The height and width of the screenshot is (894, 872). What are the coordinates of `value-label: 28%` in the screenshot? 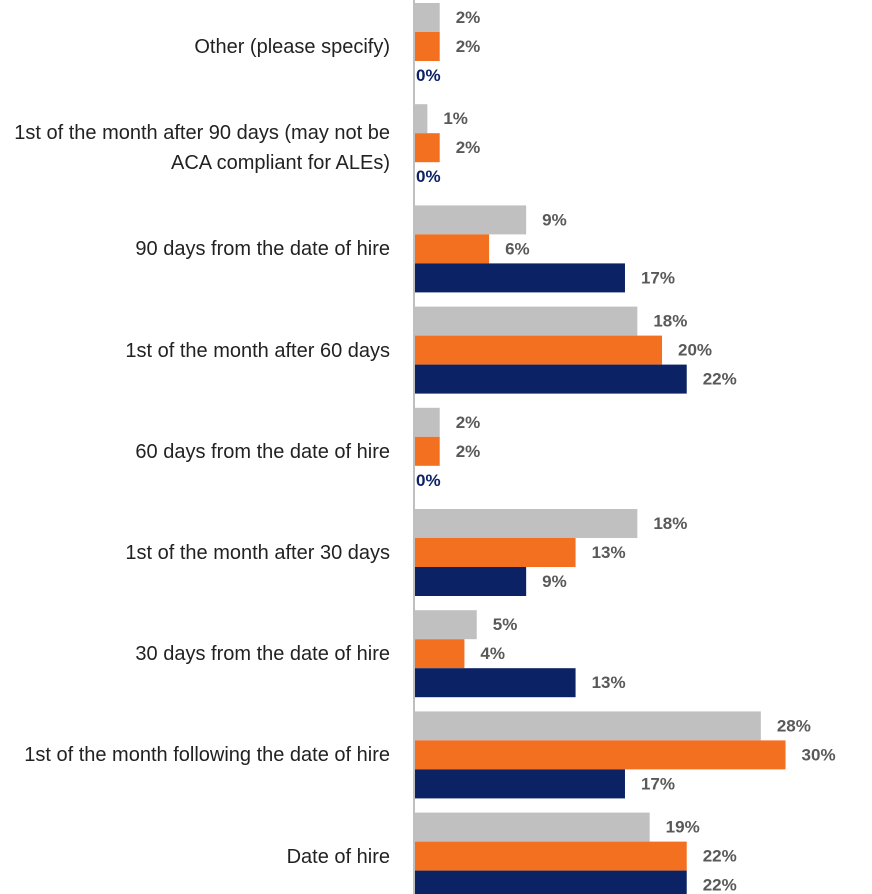 It's located at (794, 725).